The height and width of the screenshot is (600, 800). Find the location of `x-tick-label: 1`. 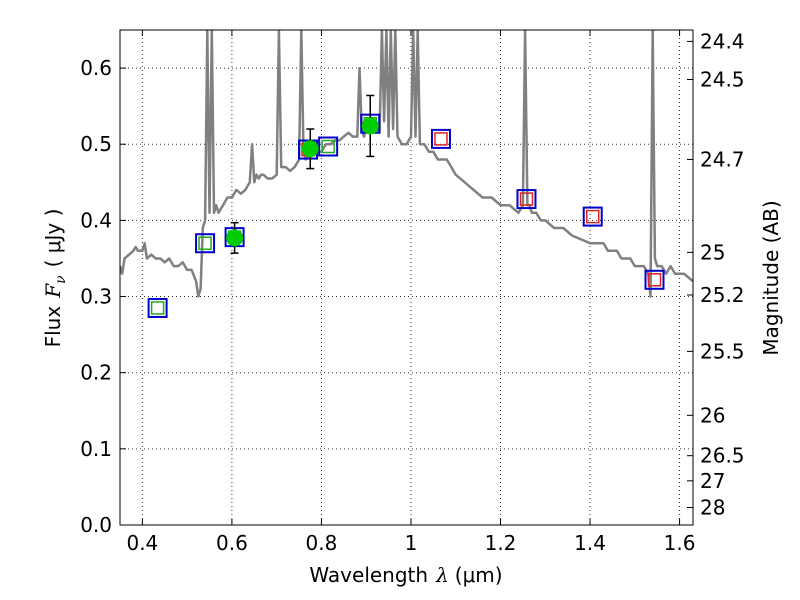

x-tick-label: 1 is located at coordinates (411, 543).